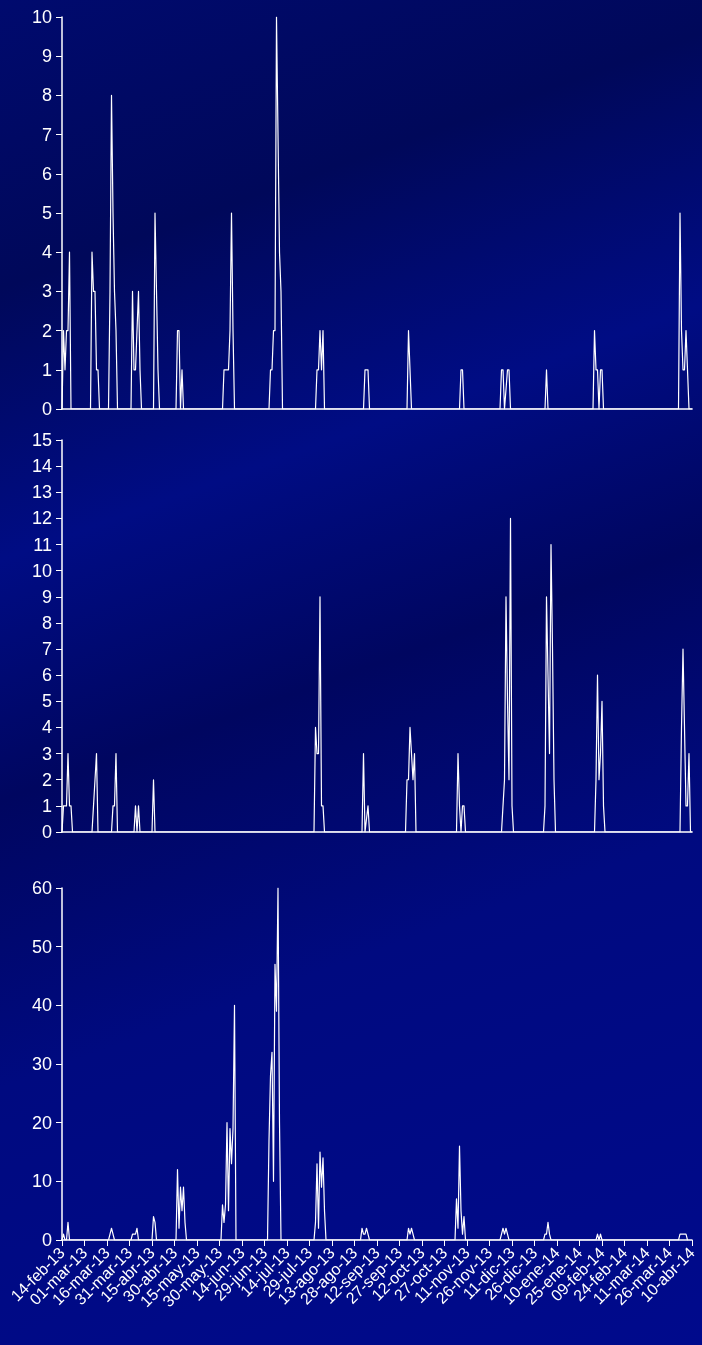 This screenshot has width=702, height=1345. I want to click on y-tick-label: 30, so click(41, 1064).